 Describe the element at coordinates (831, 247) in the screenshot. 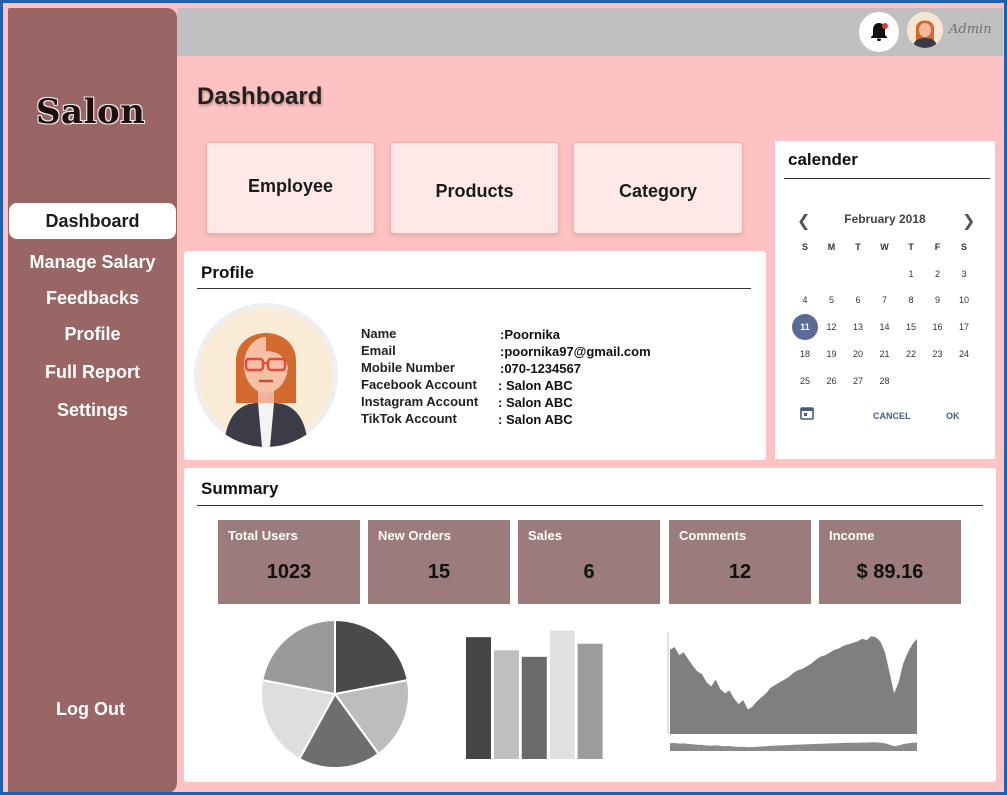

I see `weekday-header: M` at that location.